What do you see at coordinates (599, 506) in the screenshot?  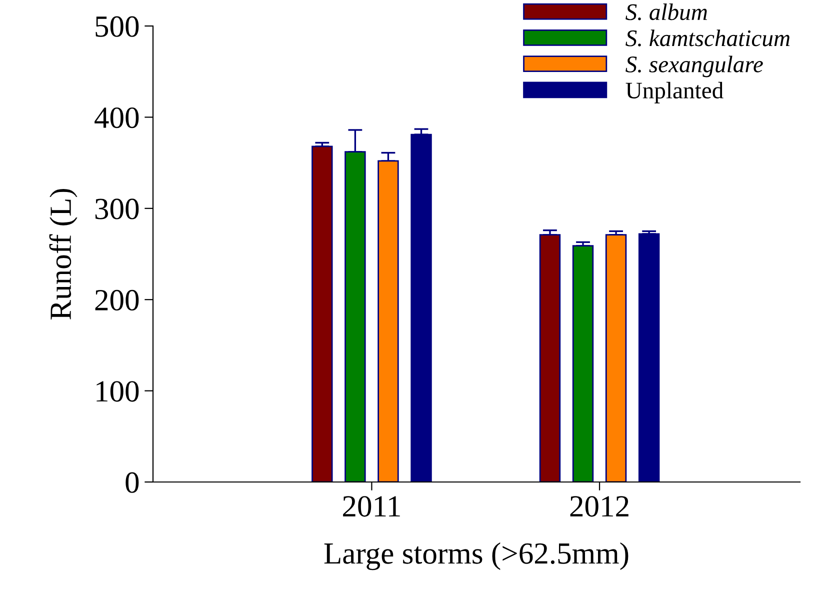 I see `x-tick-label: 2012` at bounding box center [599, 506].